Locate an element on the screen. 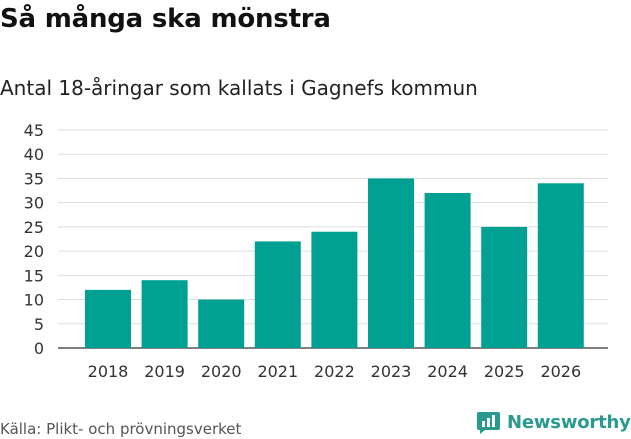 This screenshot has width=631, height=439. bar-2026 is located at coordinates (560, 265).